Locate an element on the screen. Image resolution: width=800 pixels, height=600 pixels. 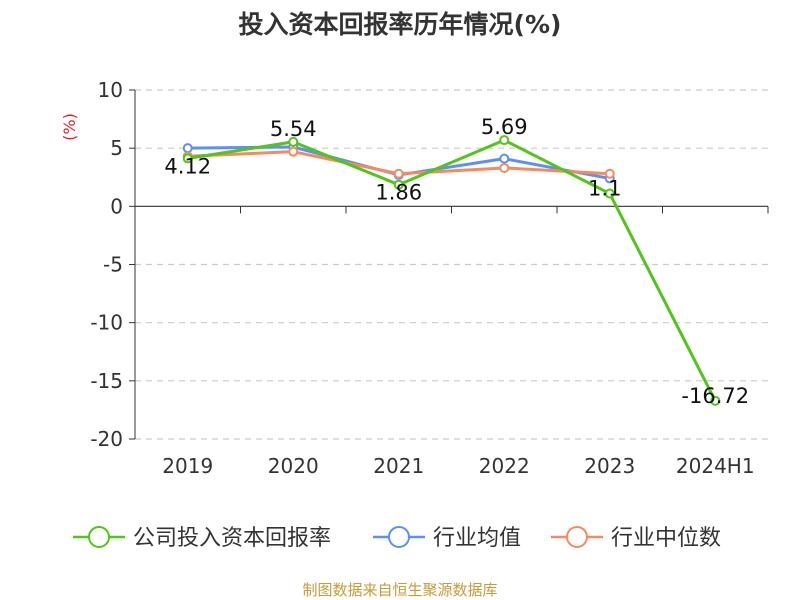
y-tick-label: -10 is located at coordinates (106, 323).